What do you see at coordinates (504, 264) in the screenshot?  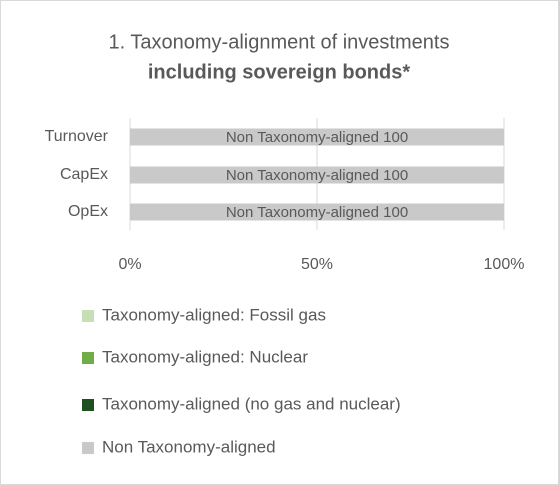 I see `x-tick-label: 100%` at bounding box center [504, 264].